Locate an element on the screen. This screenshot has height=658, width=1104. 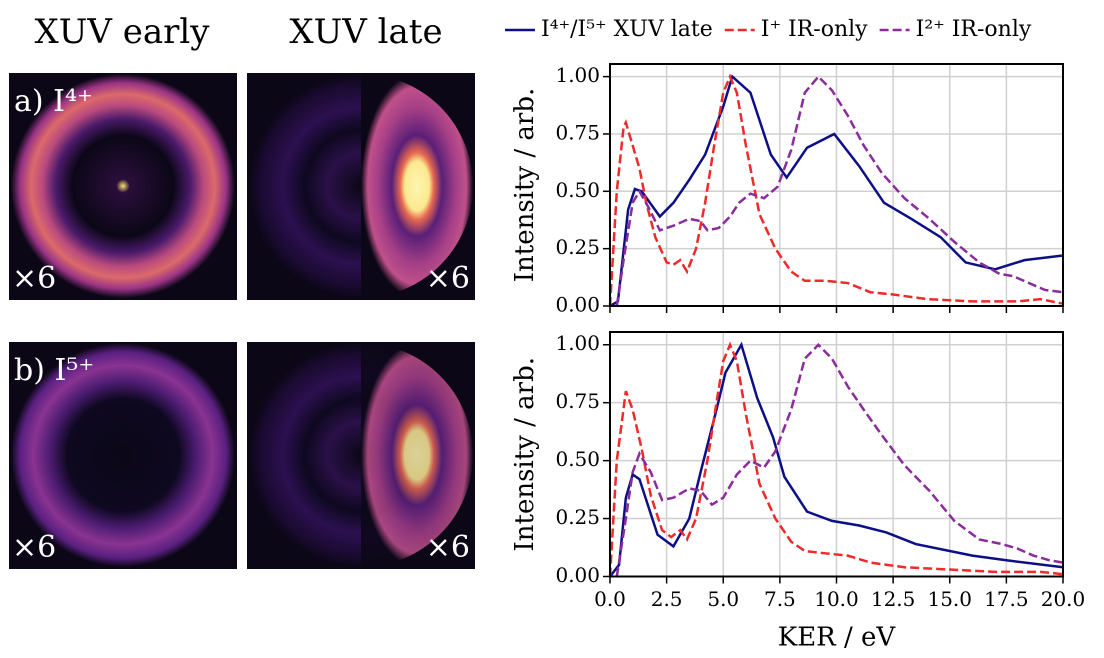
x-tick-label: 7.5 is located at coordinates (780, 599).